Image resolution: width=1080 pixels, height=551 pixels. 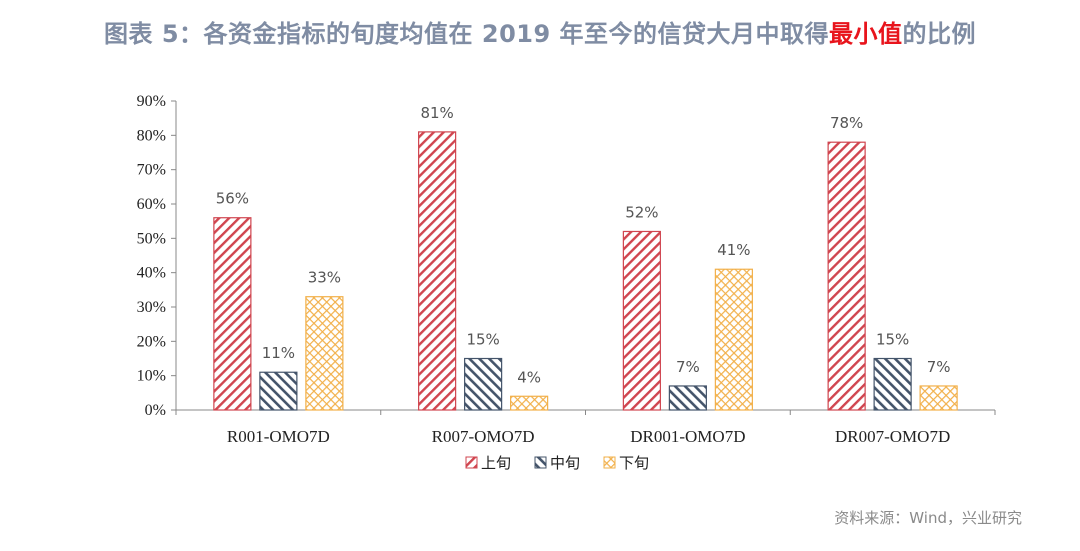 I want to click on bar-上旬-DR001-OMO7D, so click(x=641, y=320).